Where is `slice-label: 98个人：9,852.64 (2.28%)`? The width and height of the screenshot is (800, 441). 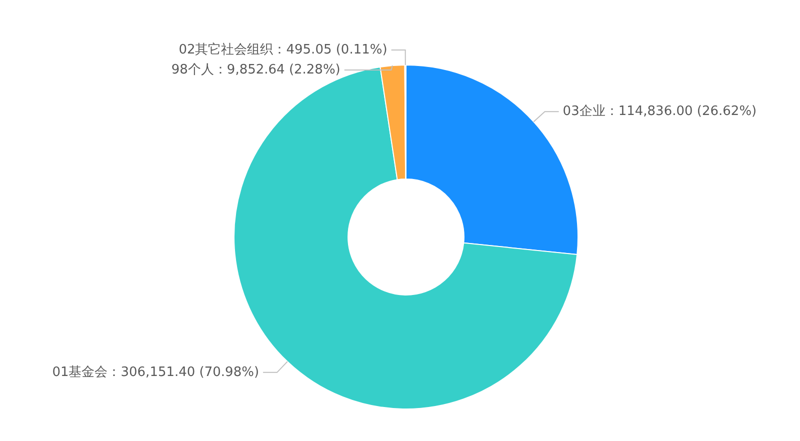
slice-label: 98个人：9,852.64 (2.28%) is located at coordinates (255, 70).